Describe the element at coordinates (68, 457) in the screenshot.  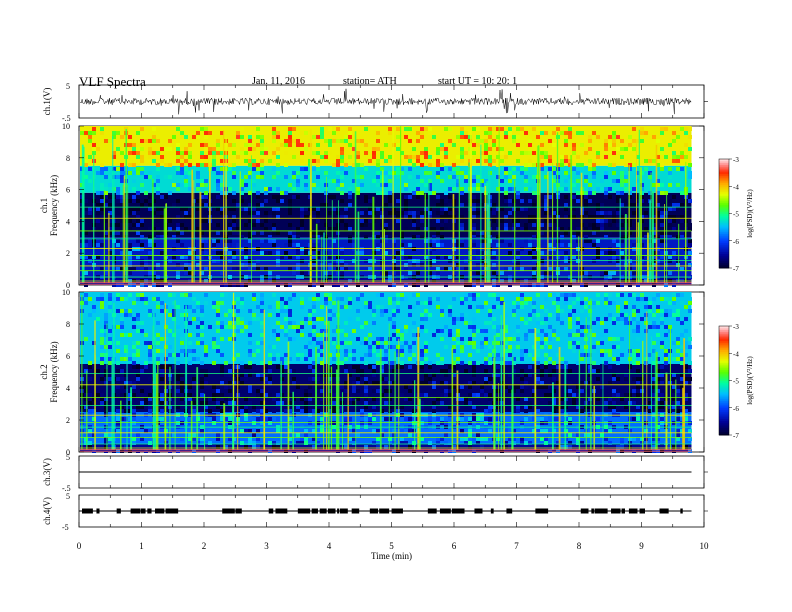
I see `ch3-waveform-ytick-top: 5` at that location.